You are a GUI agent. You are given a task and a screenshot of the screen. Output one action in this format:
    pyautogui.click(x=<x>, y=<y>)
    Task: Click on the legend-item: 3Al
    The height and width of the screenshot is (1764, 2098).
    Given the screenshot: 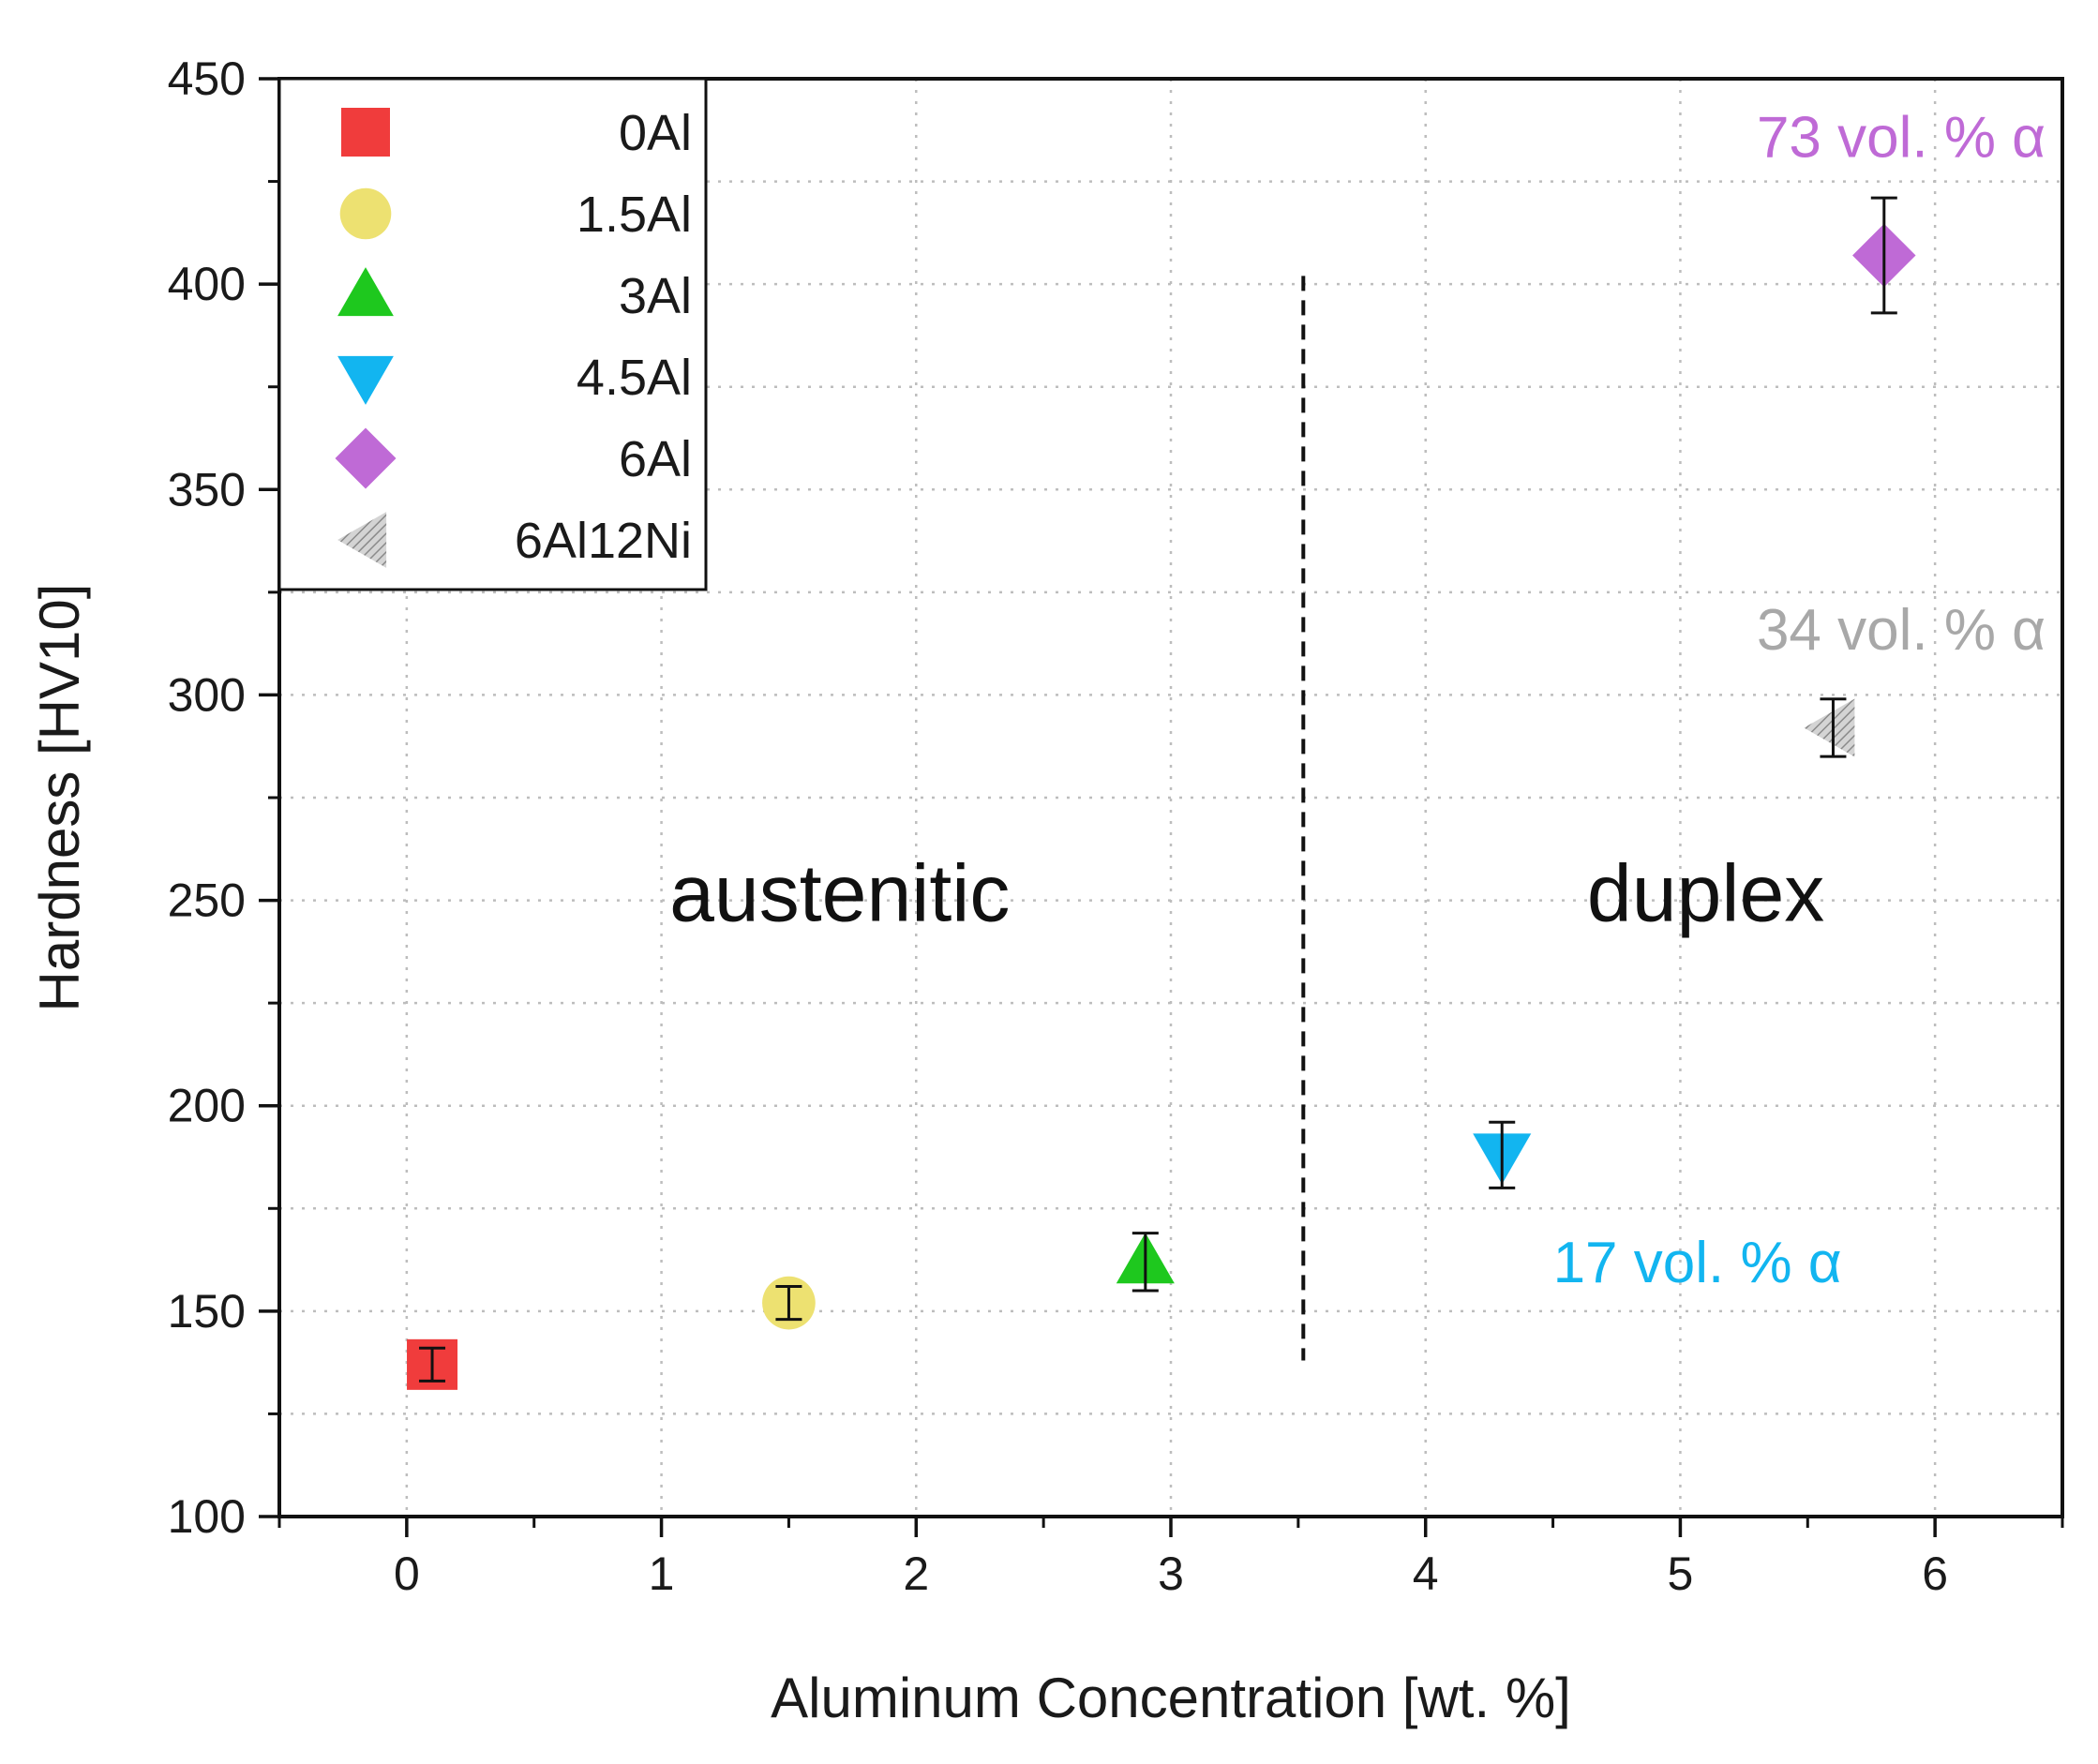 What is the action you would take?
    pyautogui.click(x=514, y=295)
    